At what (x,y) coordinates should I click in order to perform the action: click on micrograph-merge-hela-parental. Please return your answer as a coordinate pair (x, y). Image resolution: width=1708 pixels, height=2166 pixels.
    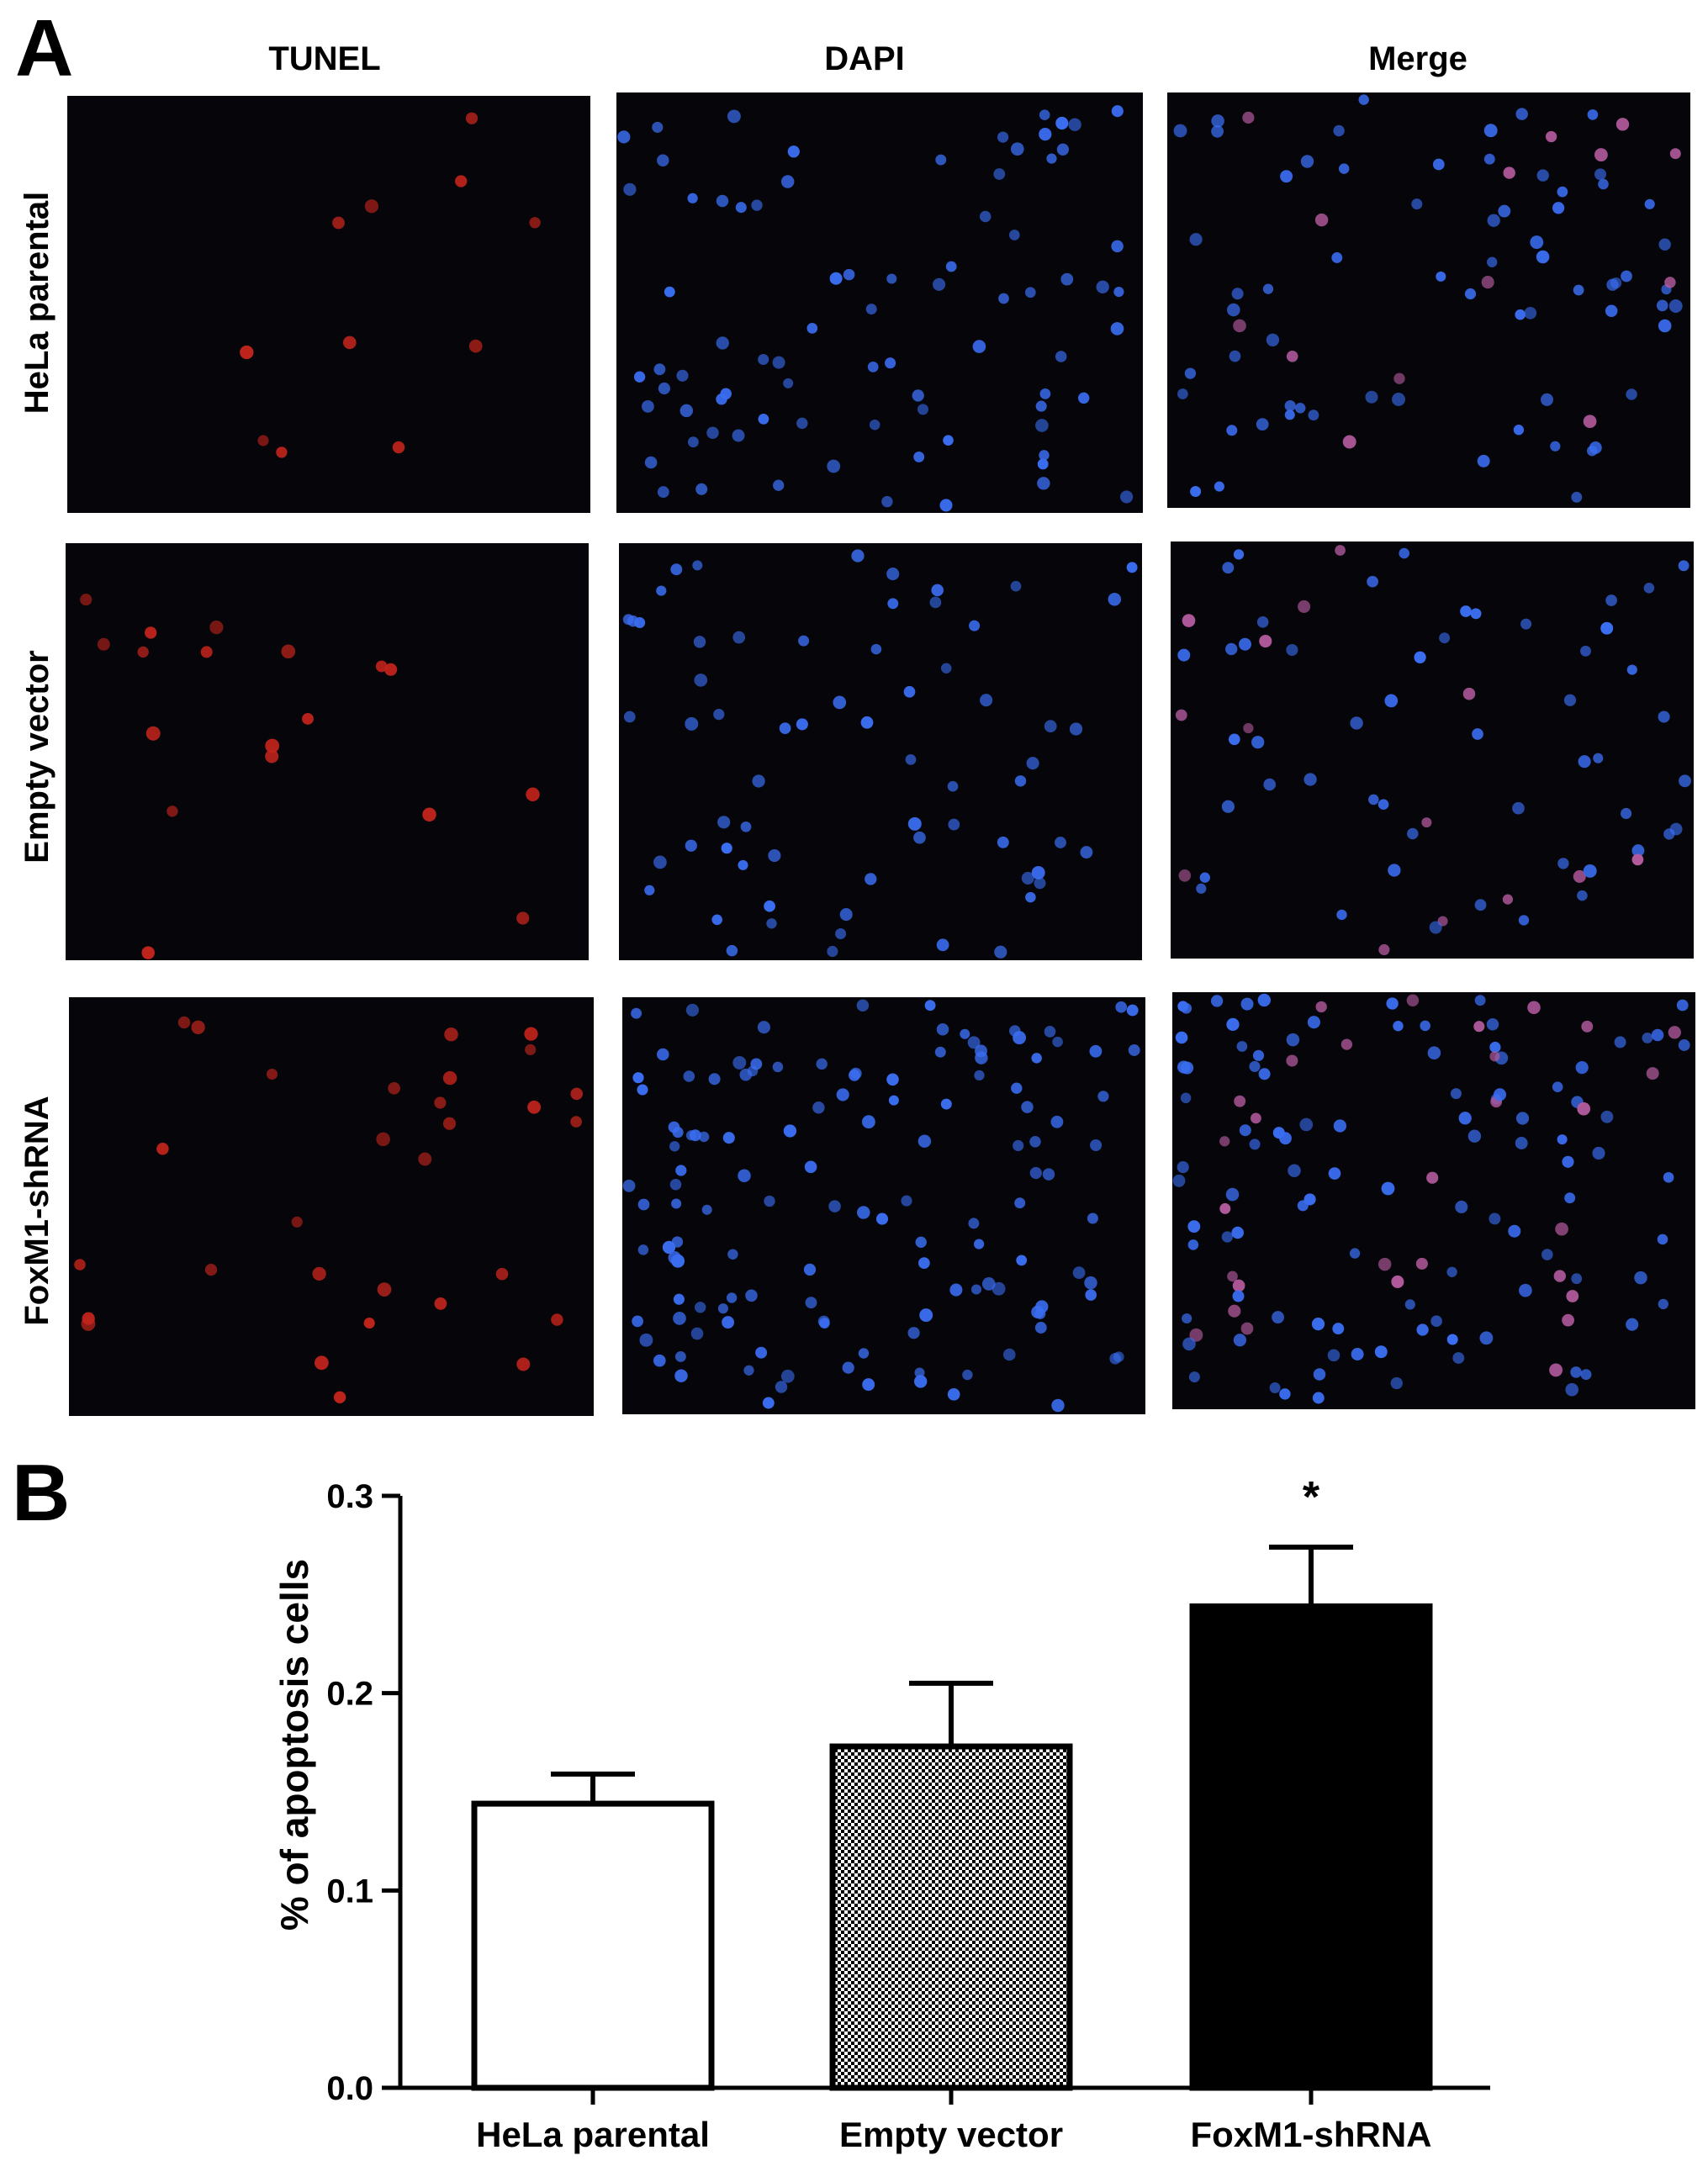
    Looking at the image, I should click on (1428, 300).